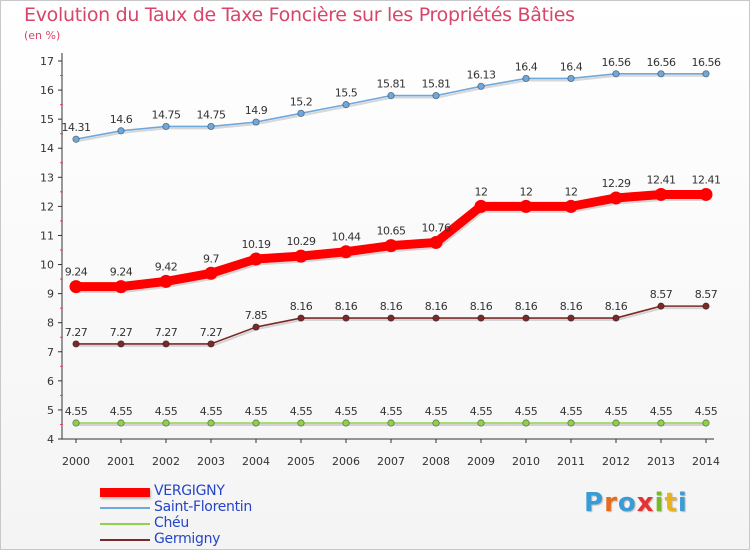 The height and width of the screenshot is (550, 750). What do you see at coordinates (346, 461) in the screenshot?
I see `x-tick-label: 2006` at bounding box center [346, 461].